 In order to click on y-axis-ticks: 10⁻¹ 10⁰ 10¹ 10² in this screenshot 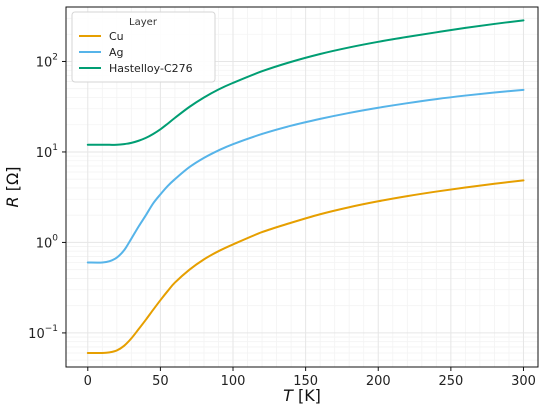, I will do `click(47, 197)`.